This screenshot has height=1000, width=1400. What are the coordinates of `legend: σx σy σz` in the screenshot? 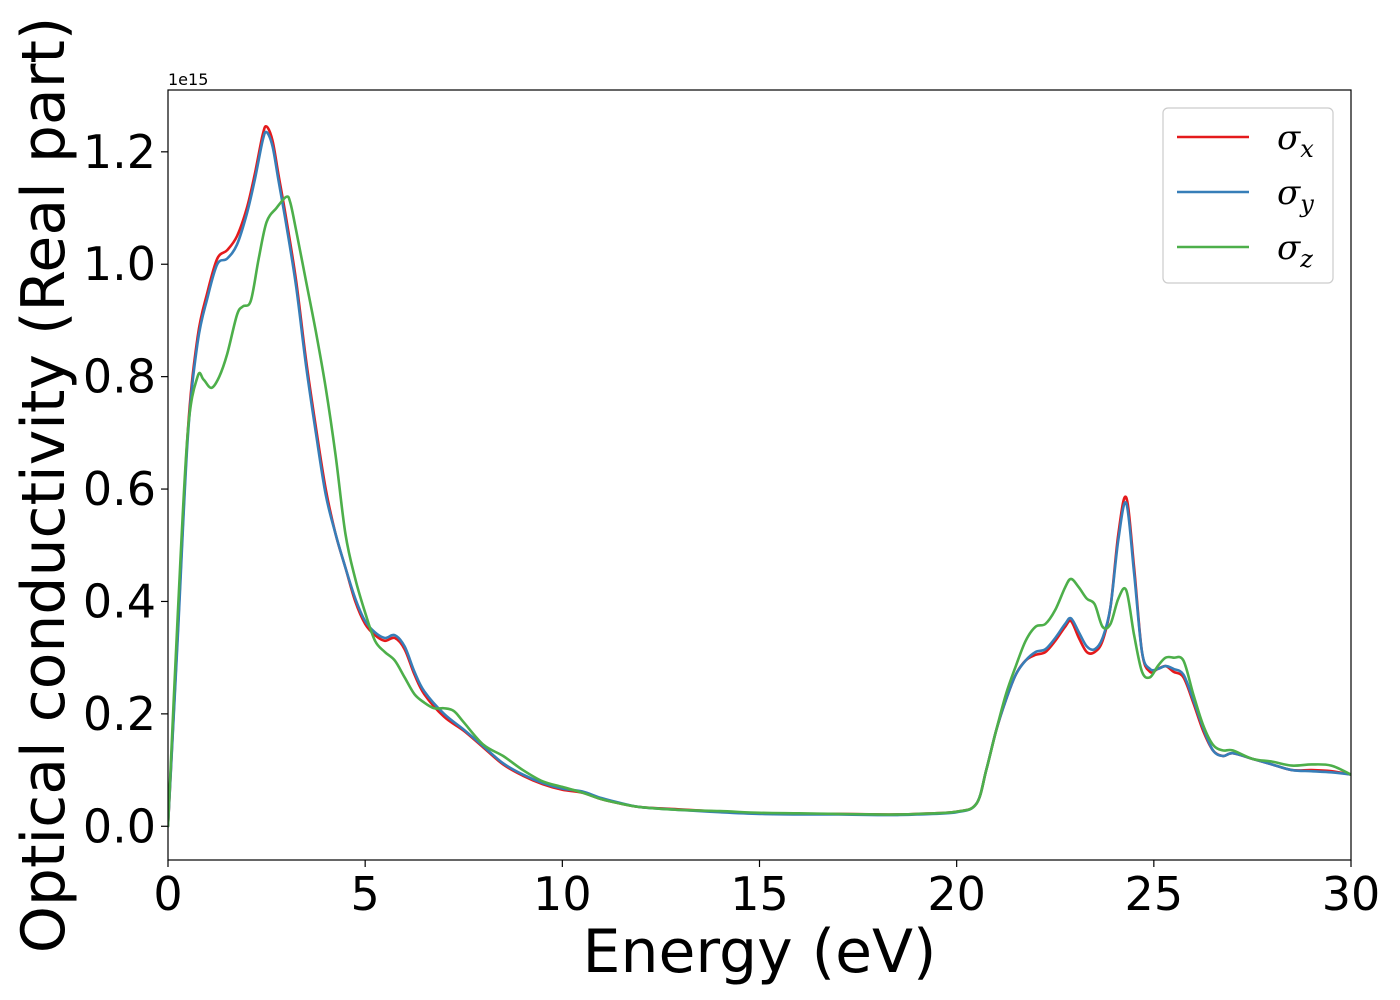 It's located at (1248, 195).